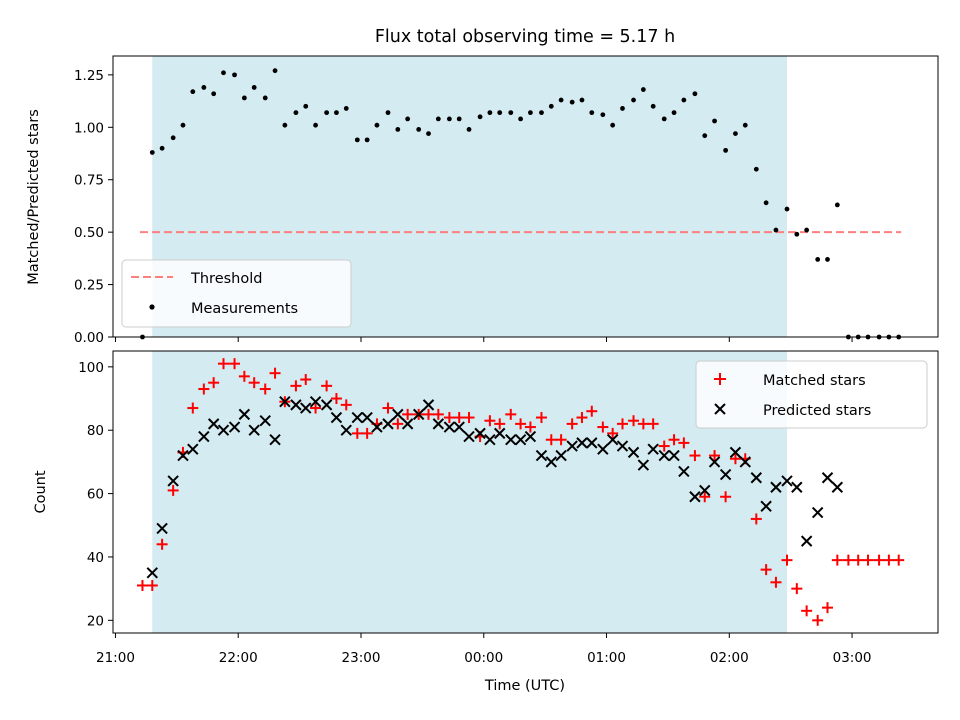 Image resolution: width=960 pixels, height=720 pixels. I want to click on top-y-tick-label: 1.25, so click(89, 76).